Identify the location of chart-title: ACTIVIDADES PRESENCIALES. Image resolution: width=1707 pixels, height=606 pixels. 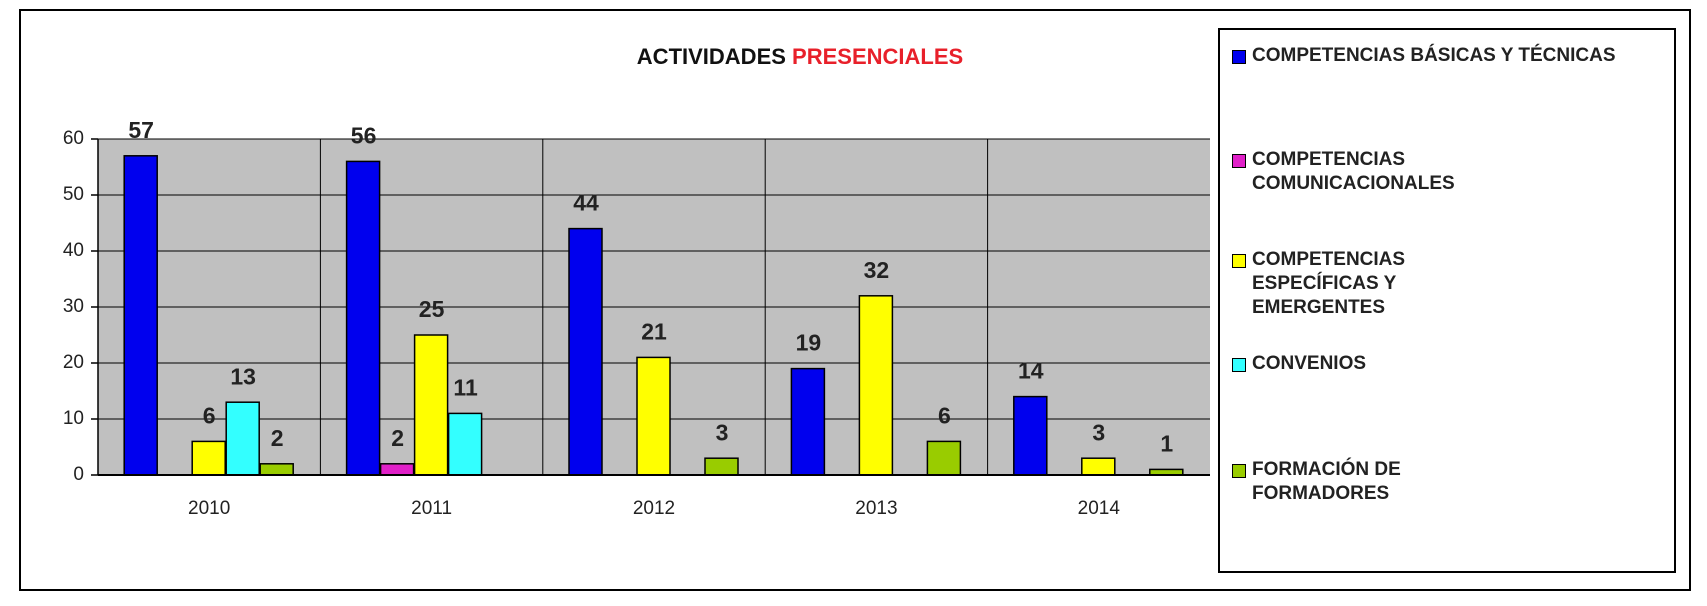
(800, 56).